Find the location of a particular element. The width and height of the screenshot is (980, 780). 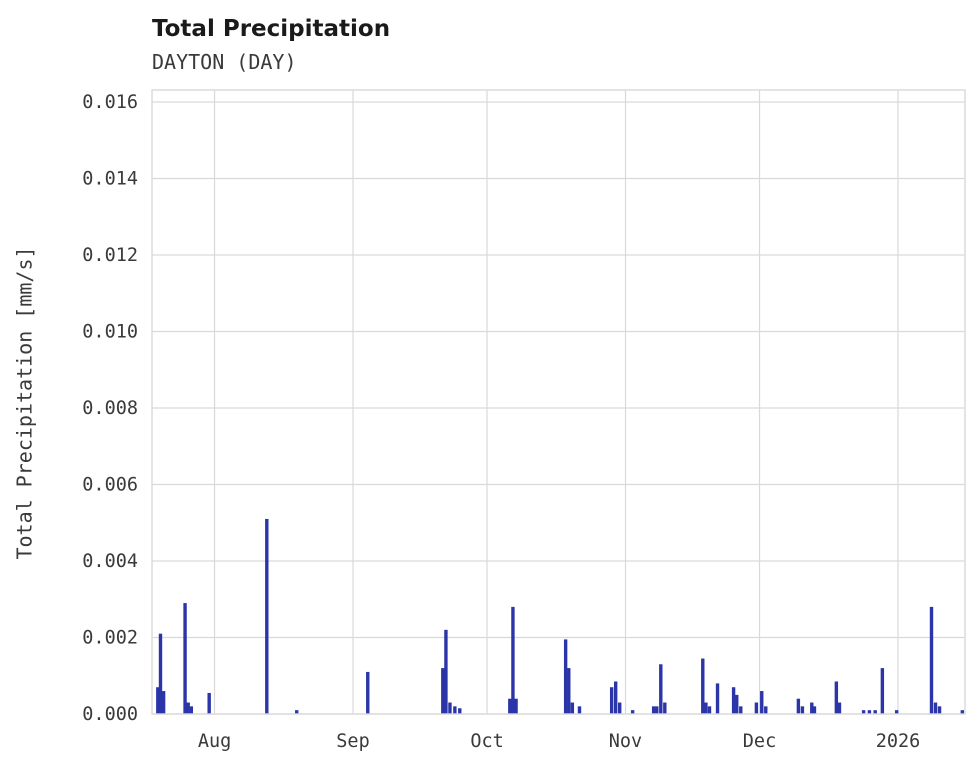

x-tick-label: Sep is located at coordinates (352, 741).